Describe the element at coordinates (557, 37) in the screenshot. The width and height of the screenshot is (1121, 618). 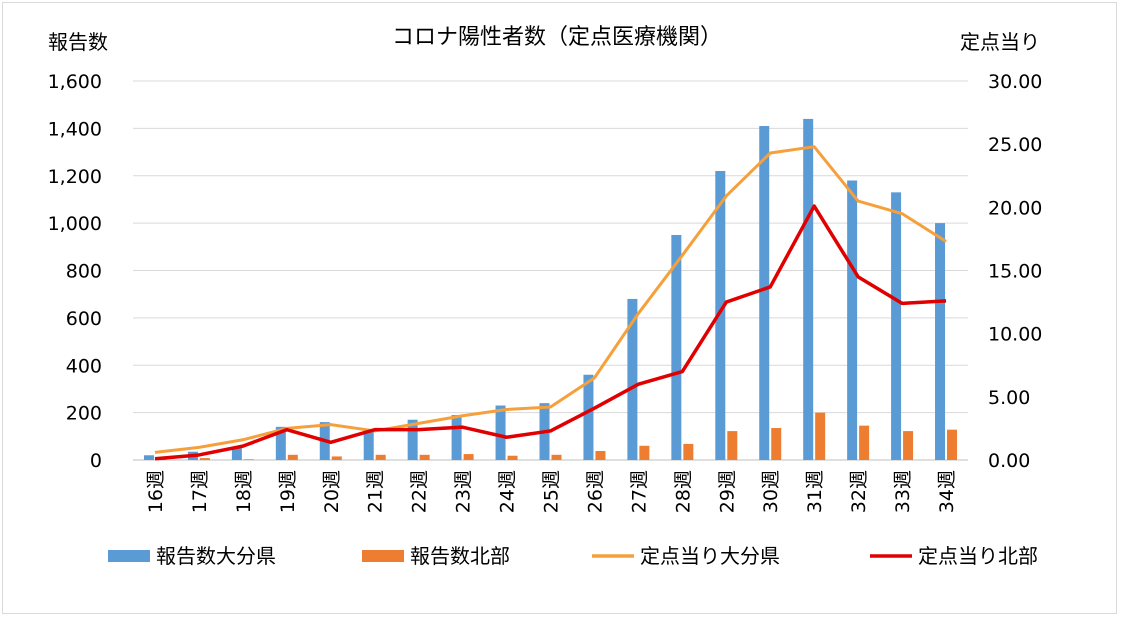
I see `chart-title: コロナ陽性者数（定点医療機関）` at that location.